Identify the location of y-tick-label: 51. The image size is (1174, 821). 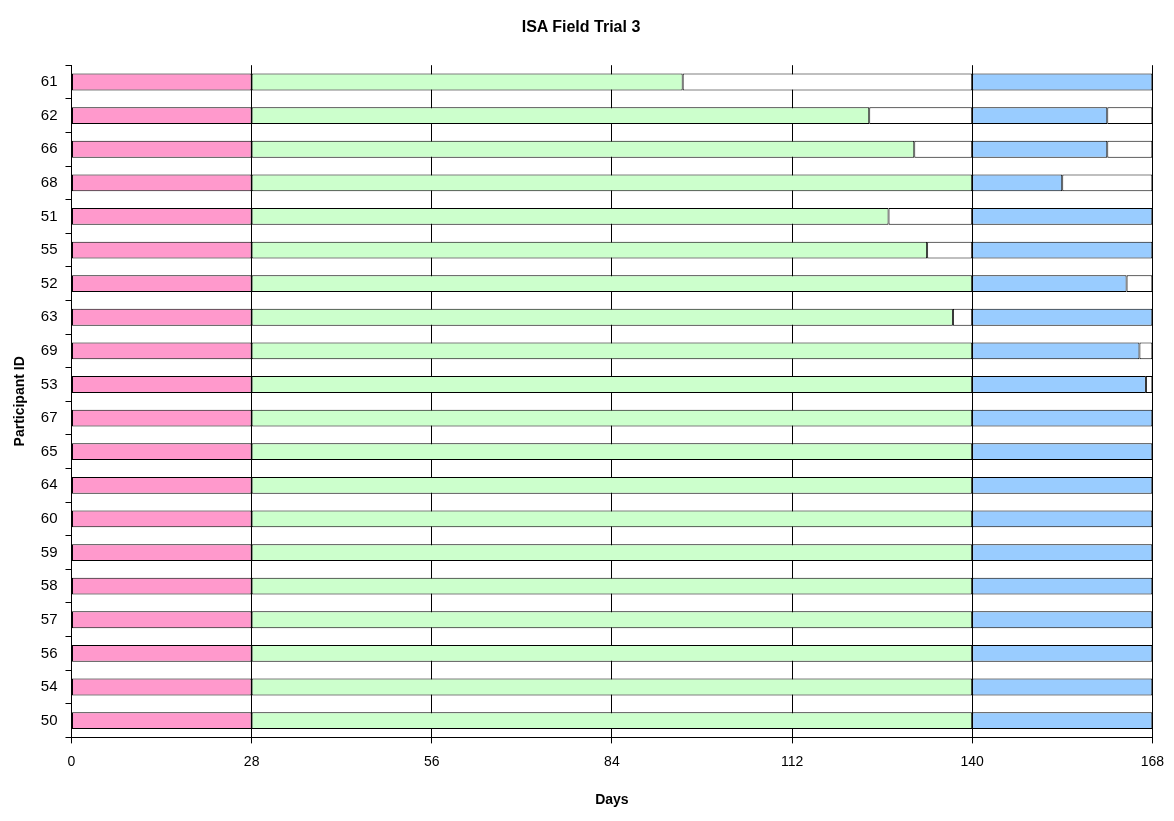
(49, 215).